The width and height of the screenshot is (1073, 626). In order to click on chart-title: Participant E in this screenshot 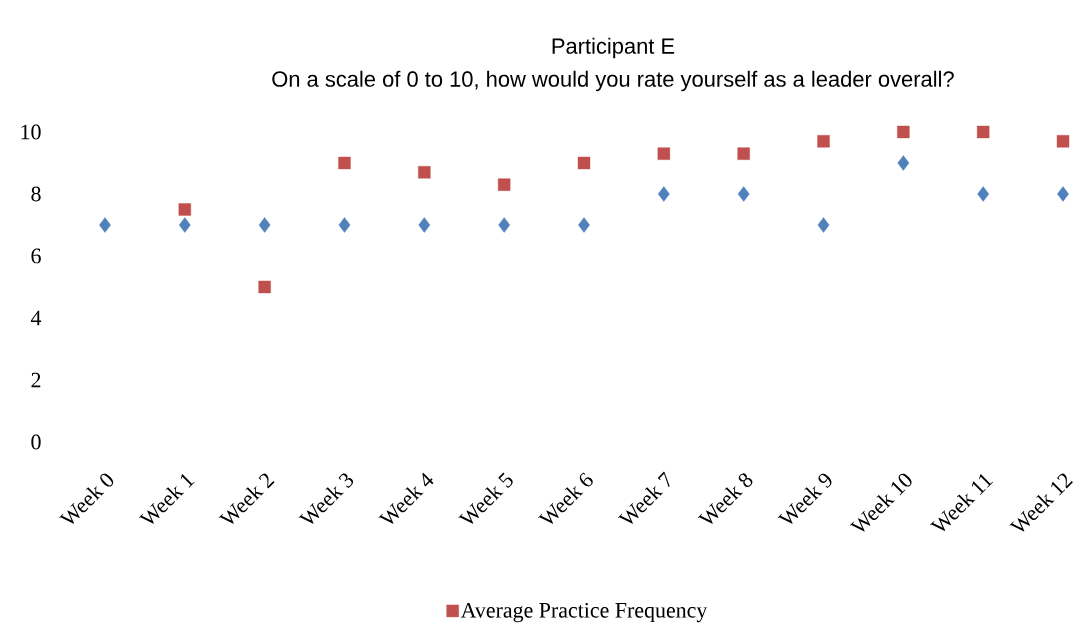, I will do `click(613, 48)`.